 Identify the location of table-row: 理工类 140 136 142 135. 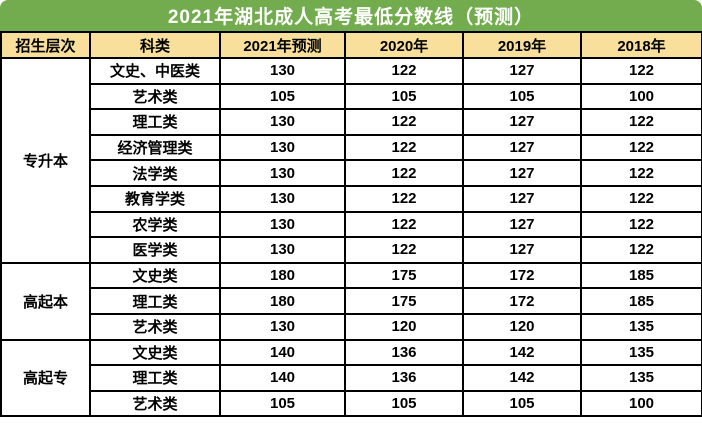
(351, 378).